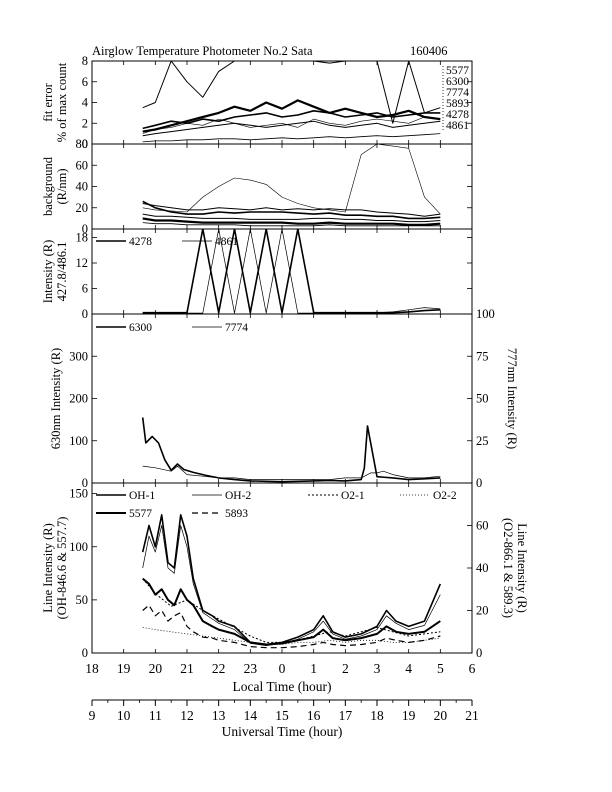 The width and height of the screenshot is (612, 792). What do you see at coordinates (219, 715) in the screenshot?
I see `ut-tick-label: 13` at bounding box center [219, 715].